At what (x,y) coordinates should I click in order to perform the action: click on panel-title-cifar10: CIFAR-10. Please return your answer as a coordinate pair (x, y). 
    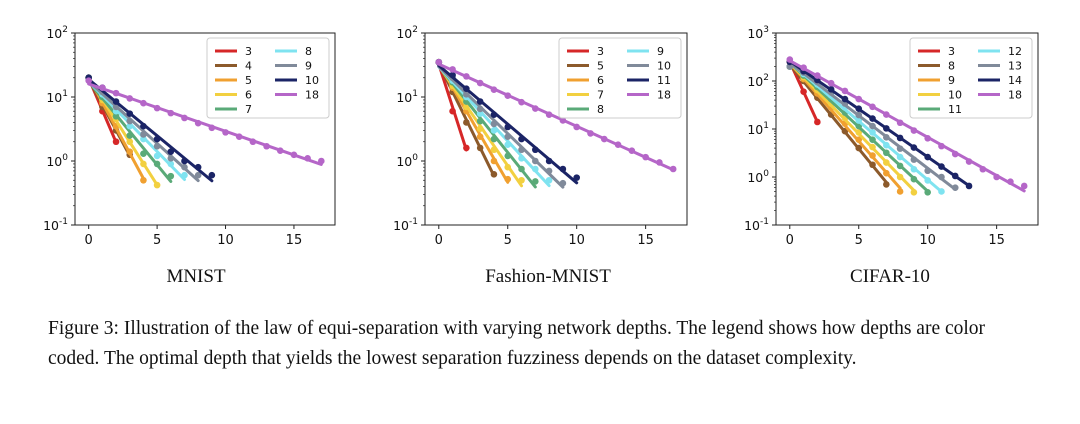
    Looking at the image, I should click on (890, 276).